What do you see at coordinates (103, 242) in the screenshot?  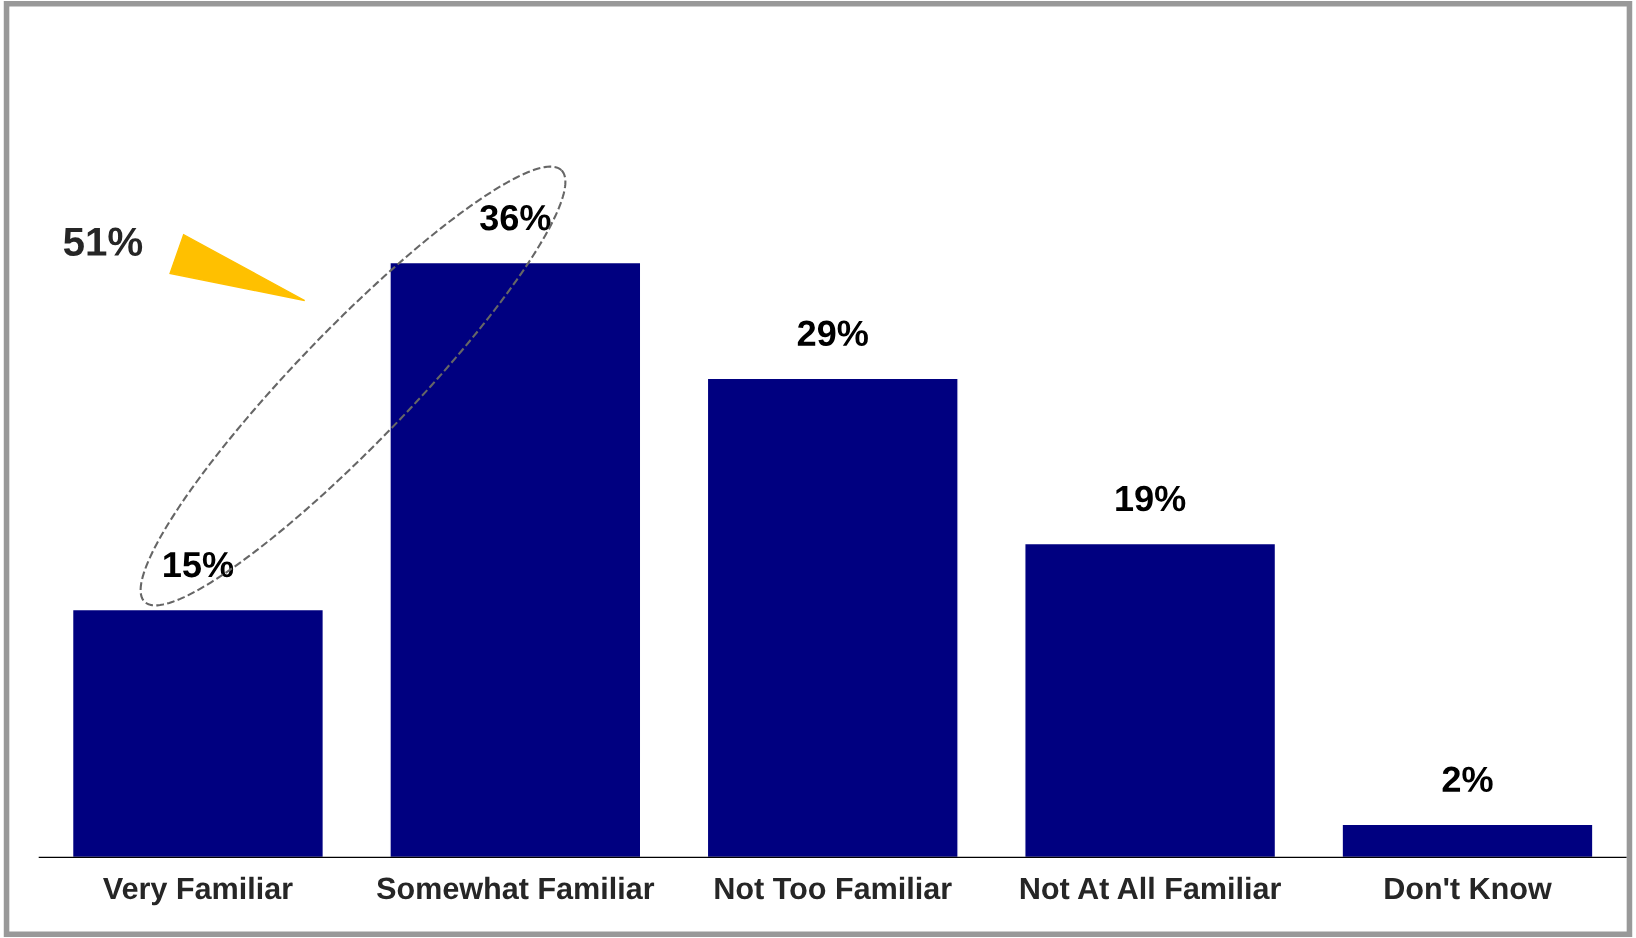 I see `text: 51%` at bounding box center [103, 242].